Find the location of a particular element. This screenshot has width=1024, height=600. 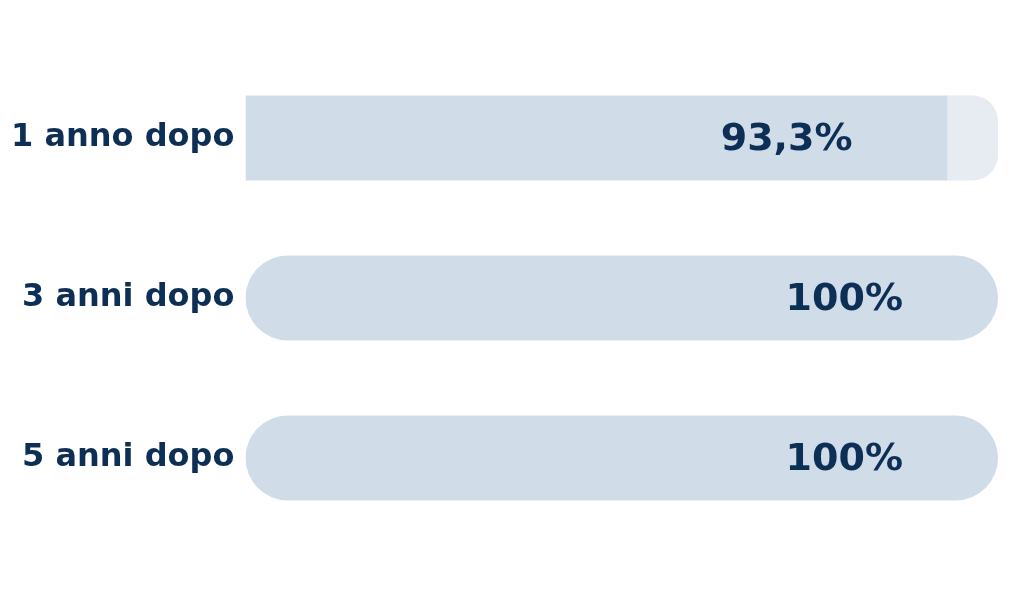

y-tick-label: 3 anni dopo is located at coordinates (128, 295).